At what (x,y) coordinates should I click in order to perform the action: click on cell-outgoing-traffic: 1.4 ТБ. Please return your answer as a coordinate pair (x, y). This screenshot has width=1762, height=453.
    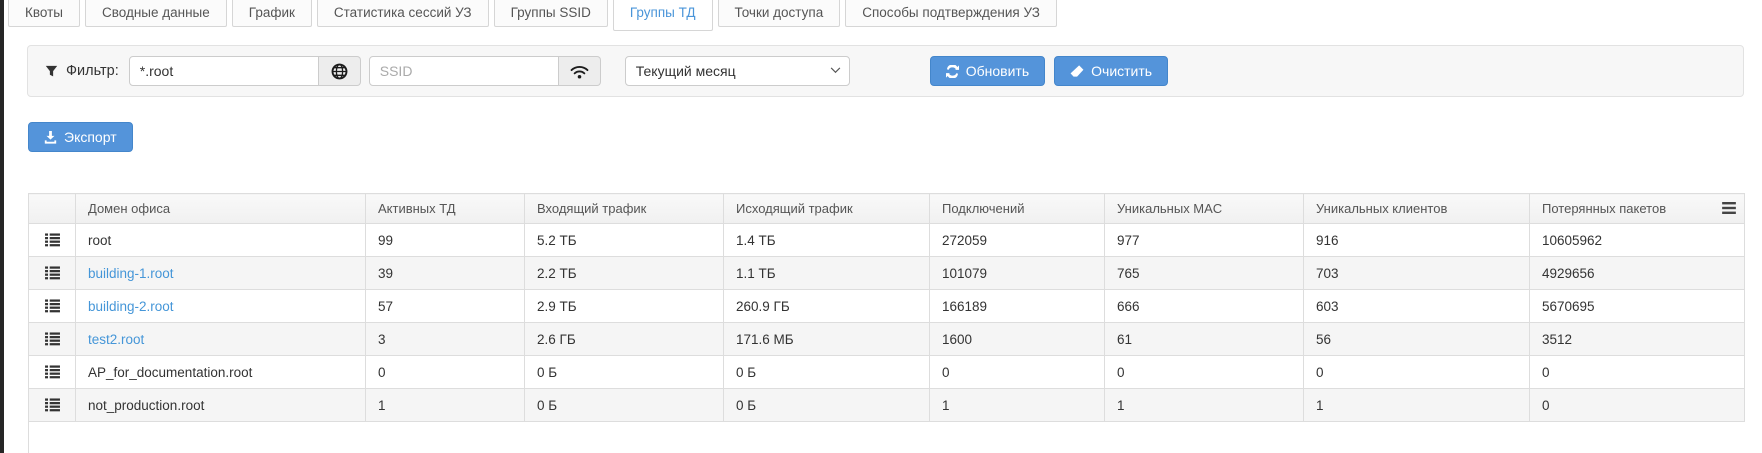
    Looking at the image, I should click on (826, 240).